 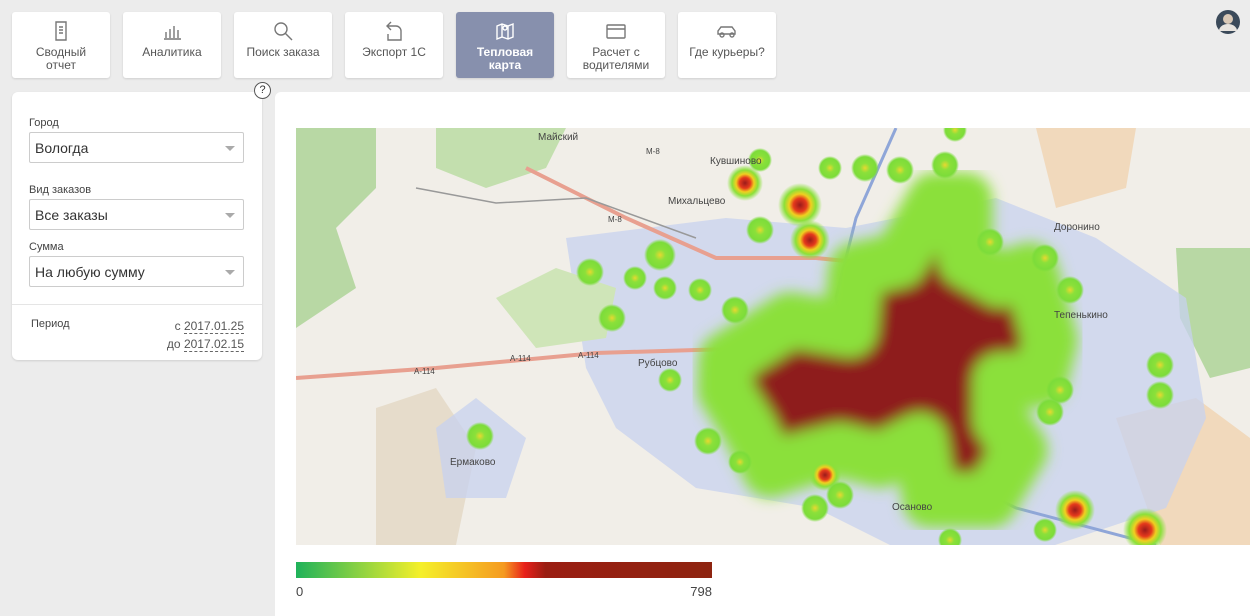 I want to click on map-label: Майский, so click(x=558, y=137).